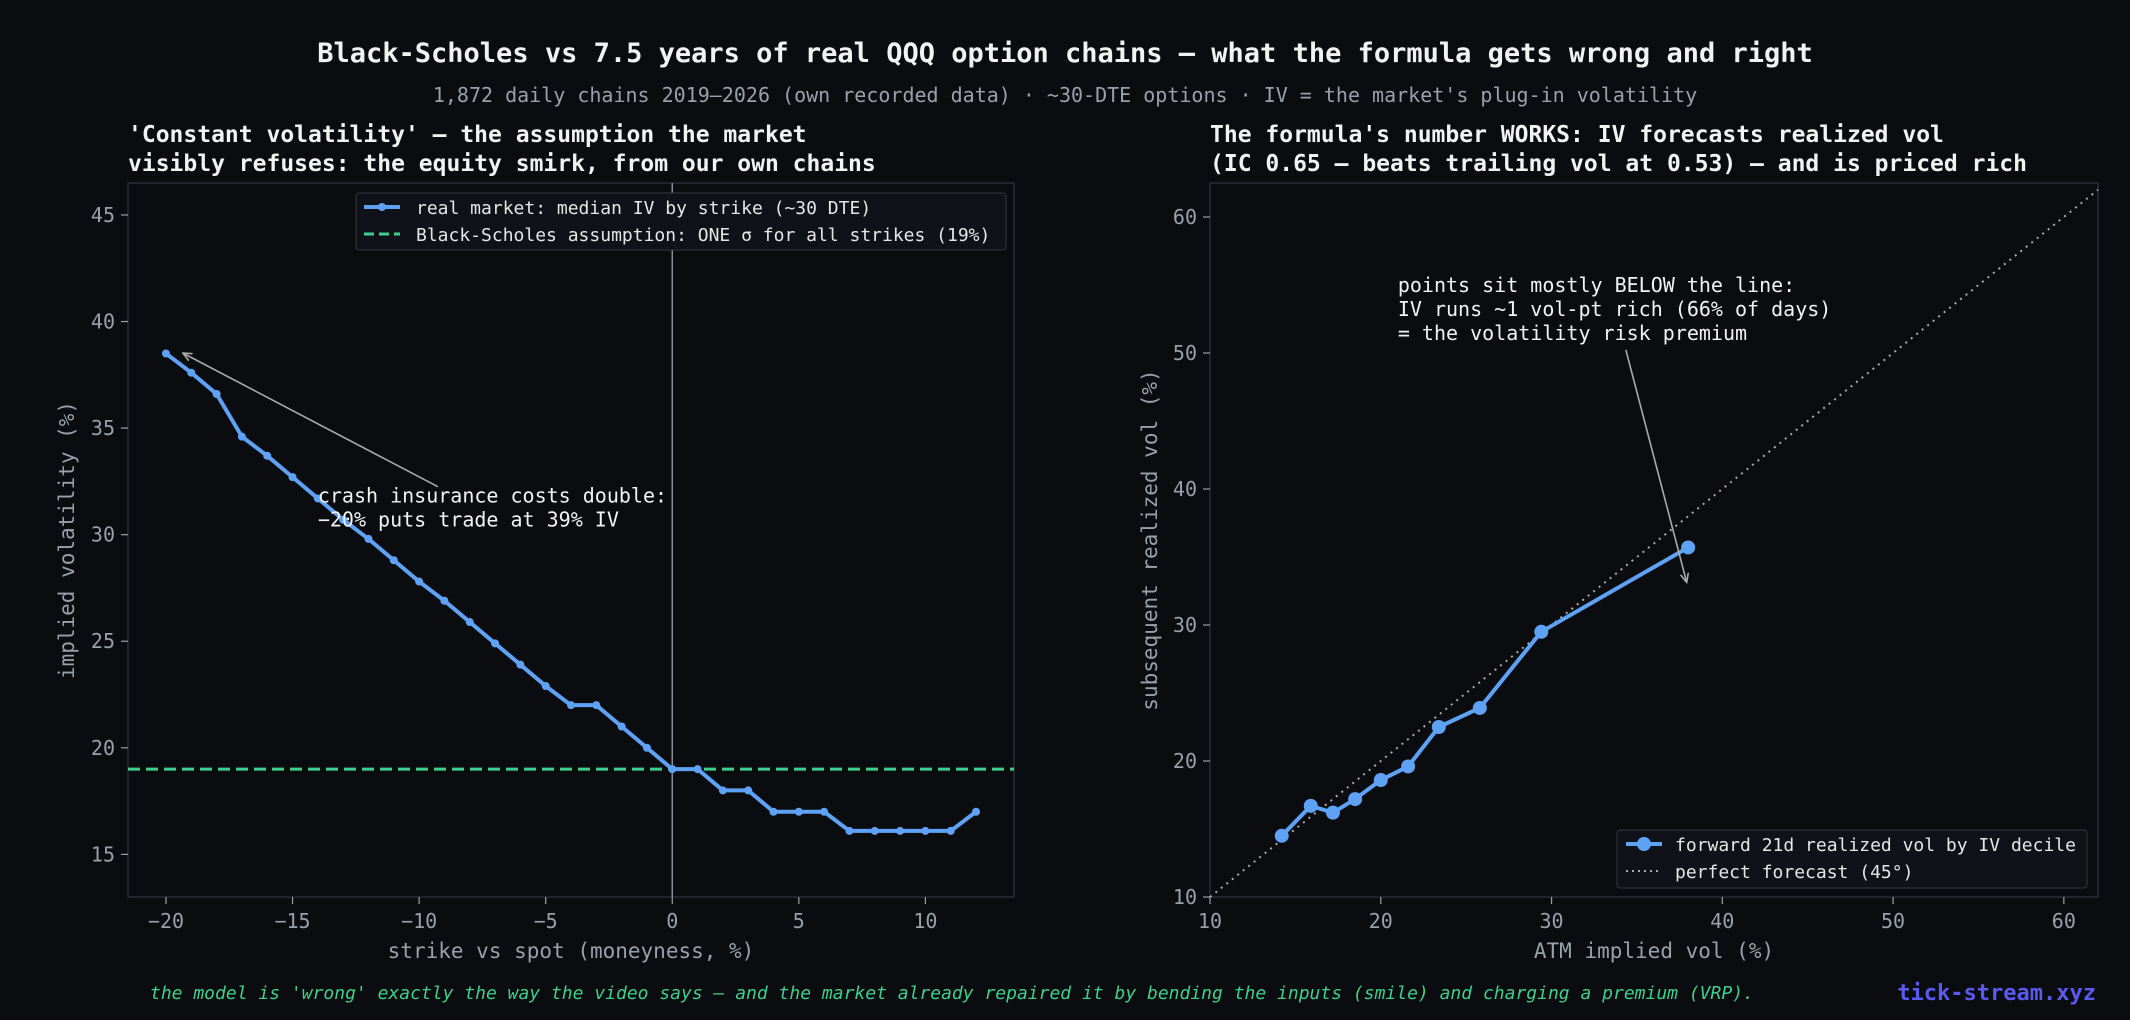 Image resolution: width=2130 pixels, height=1020 pixels. I want to click on p1-x-tick-label: 60, so click(2064, 921).